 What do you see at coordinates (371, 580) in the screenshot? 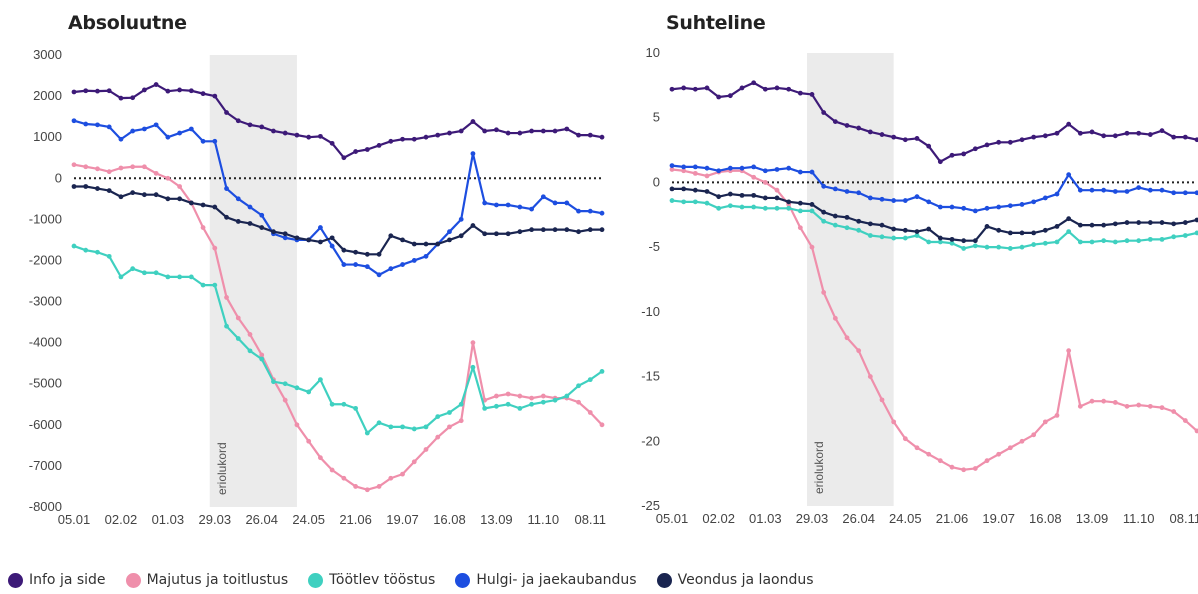
I see `legend-item: Töötlev tööstus` at bounding box center [371, 580].